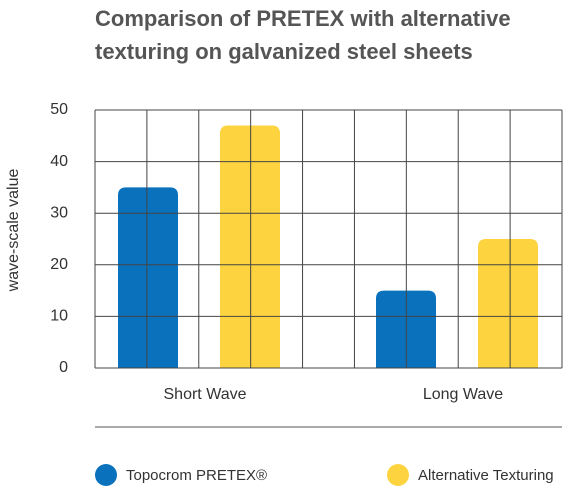 The width and height of the screenshot is (565, 490). What do you see at coordinates (59, 109) in the screenshot?
I see `y-tick-label: 50` at bounding box center [59, 109].